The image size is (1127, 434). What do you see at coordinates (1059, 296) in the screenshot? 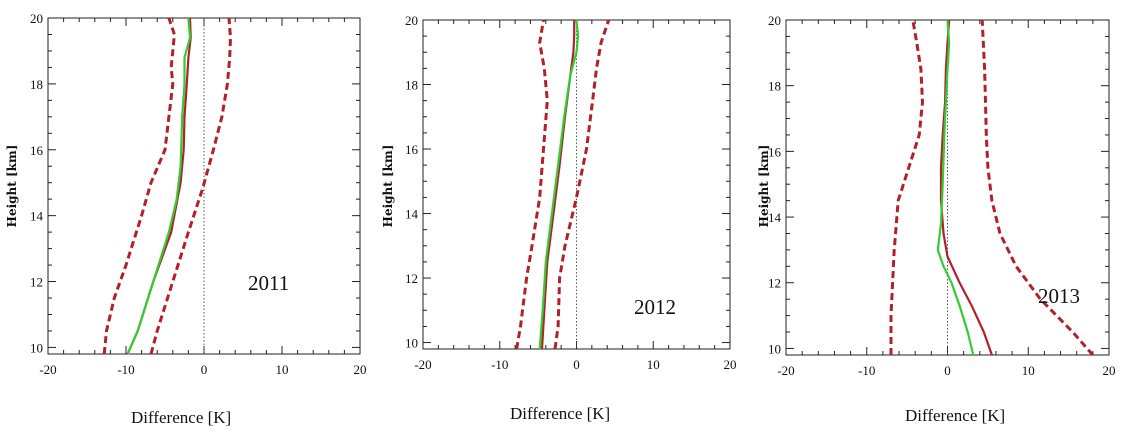
I see `year-annotation: 2013` at bounding box center [1059, 296].